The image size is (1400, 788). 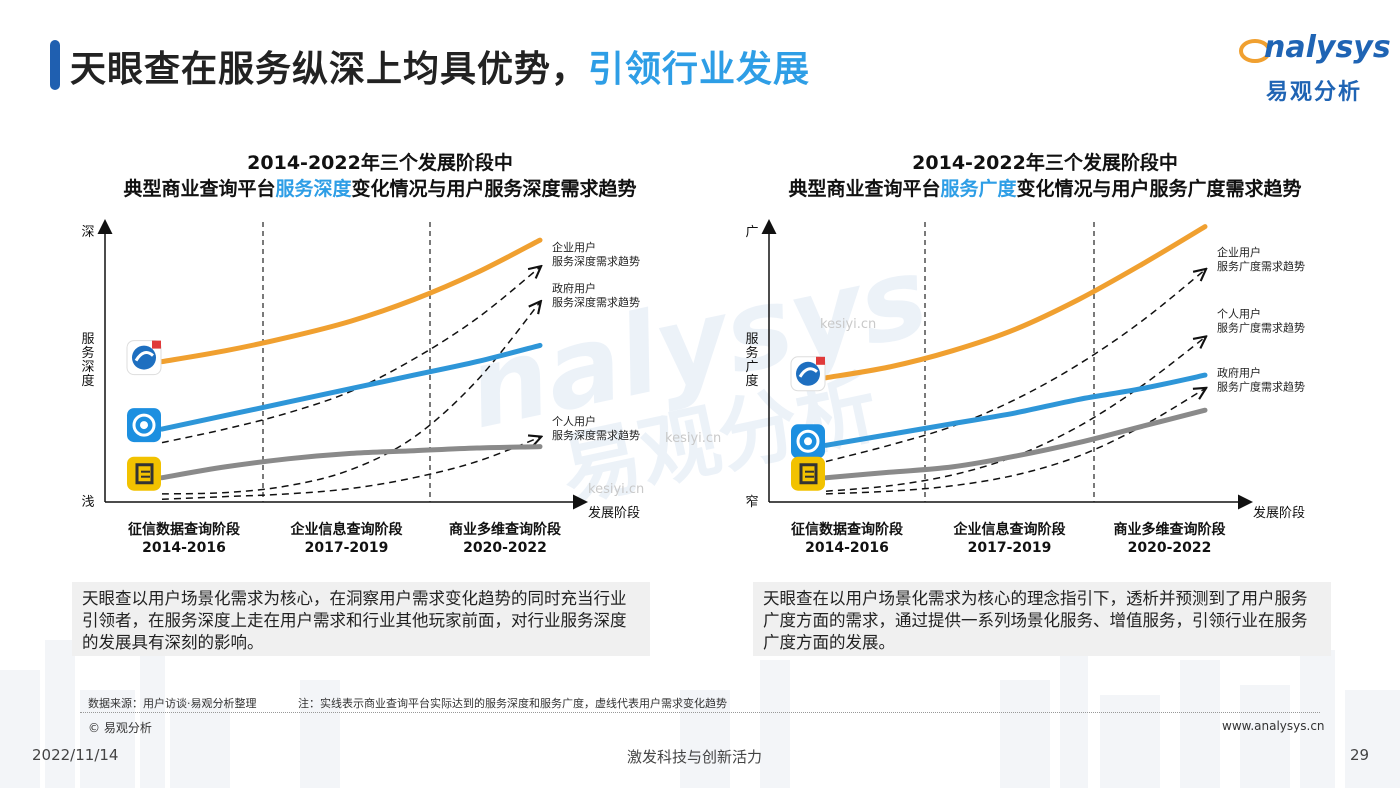 I want to click on slide-slogan: 激发科技与创新活力, so click(x=695, y=757).